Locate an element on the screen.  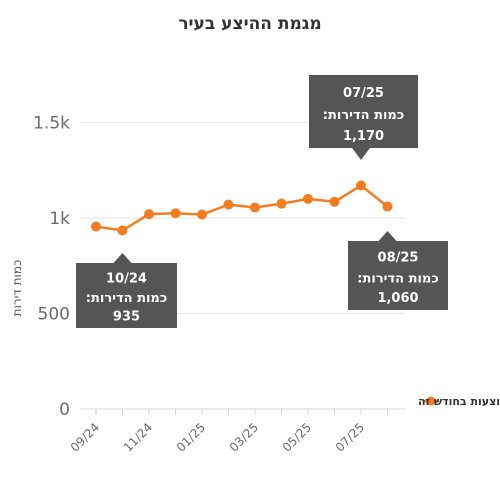
y-axis: 0 500 1k 1.5k is located at coordinates (51, 267).